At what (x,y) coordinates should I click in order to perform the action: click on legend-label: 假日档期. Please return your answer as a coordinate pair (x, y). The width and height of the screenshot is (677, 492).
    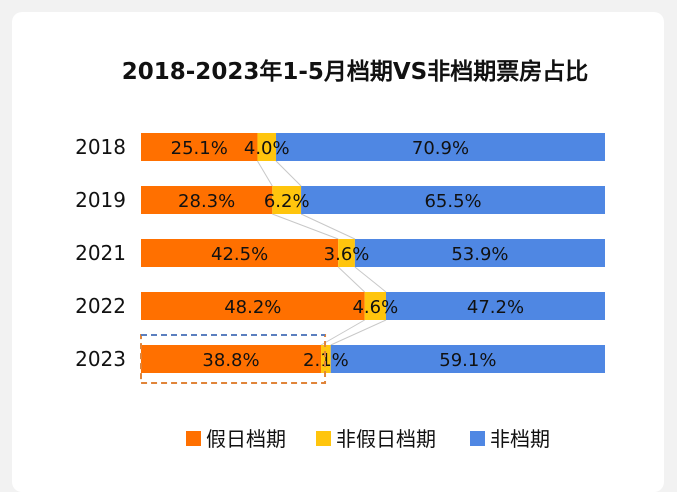
    Looking at the image, I should click on (246, 439).